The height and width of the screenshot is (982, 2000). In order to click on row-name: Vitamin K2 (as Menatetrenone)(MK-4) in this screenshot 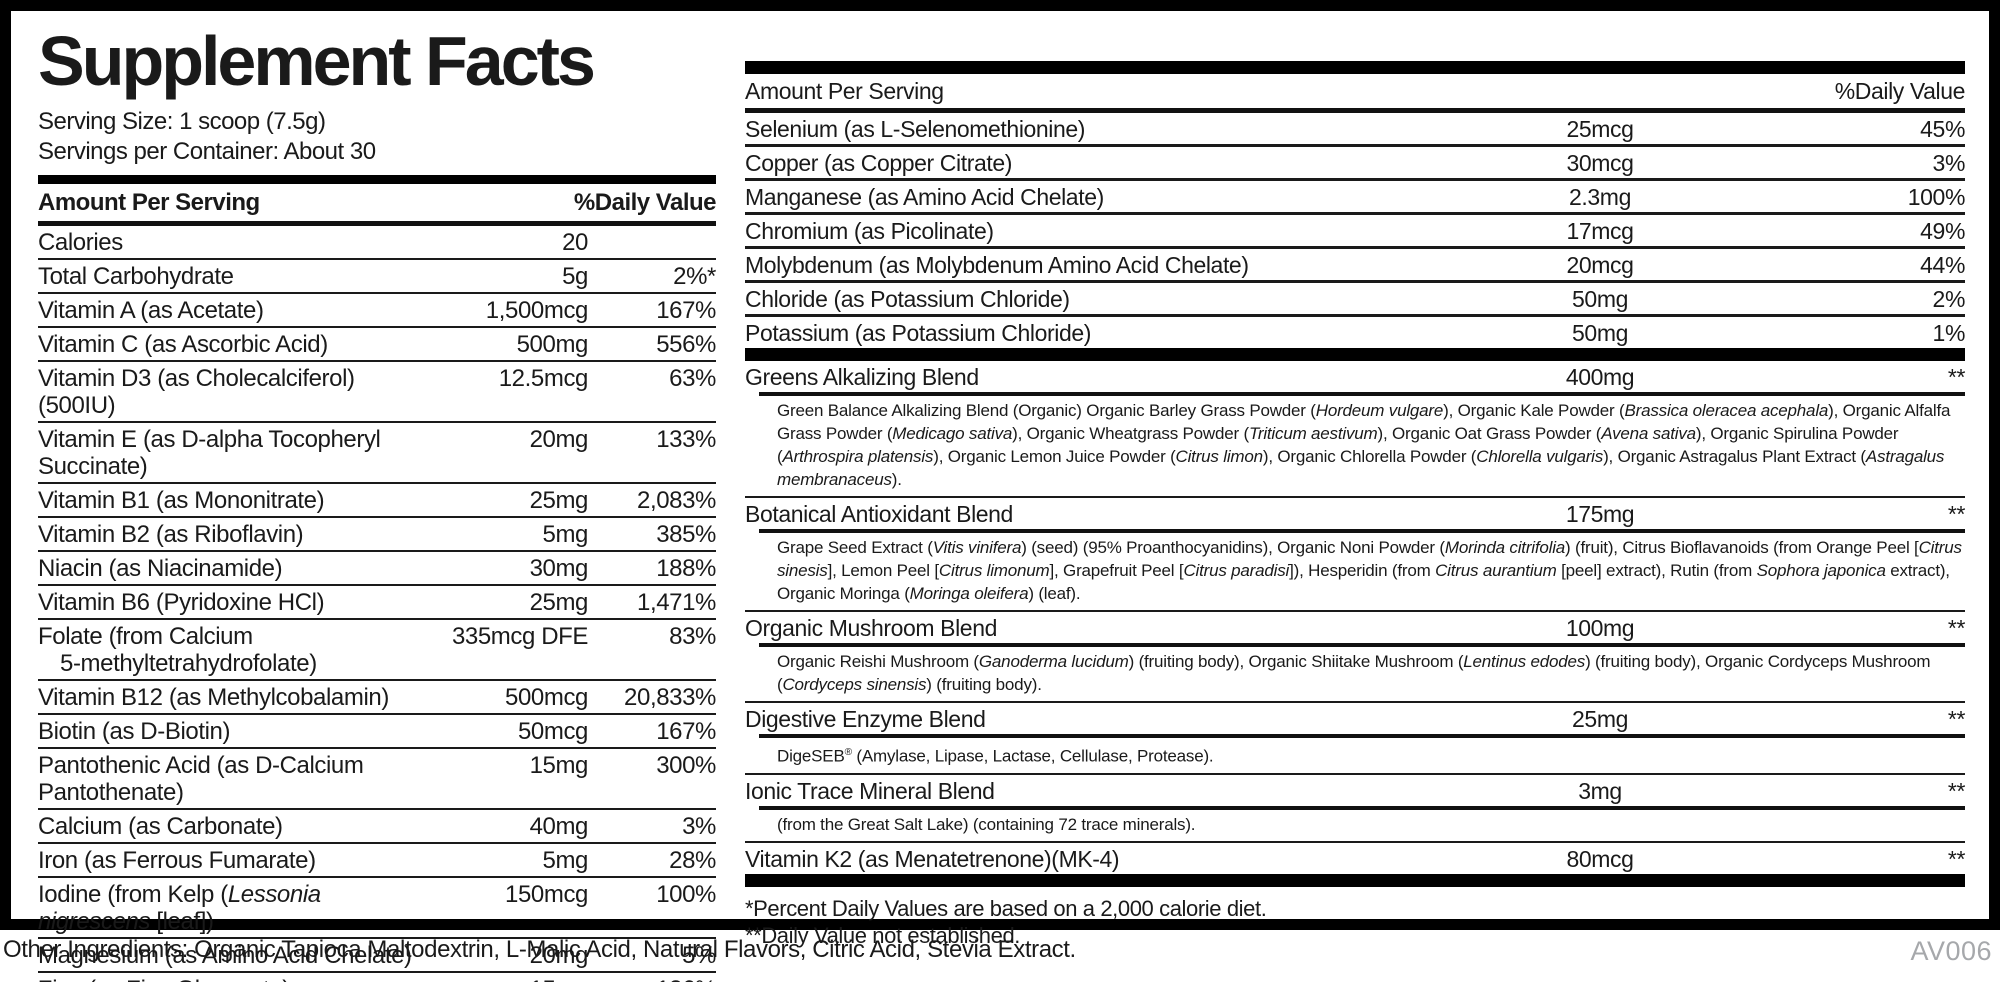, I will do `click(932, 858)`.